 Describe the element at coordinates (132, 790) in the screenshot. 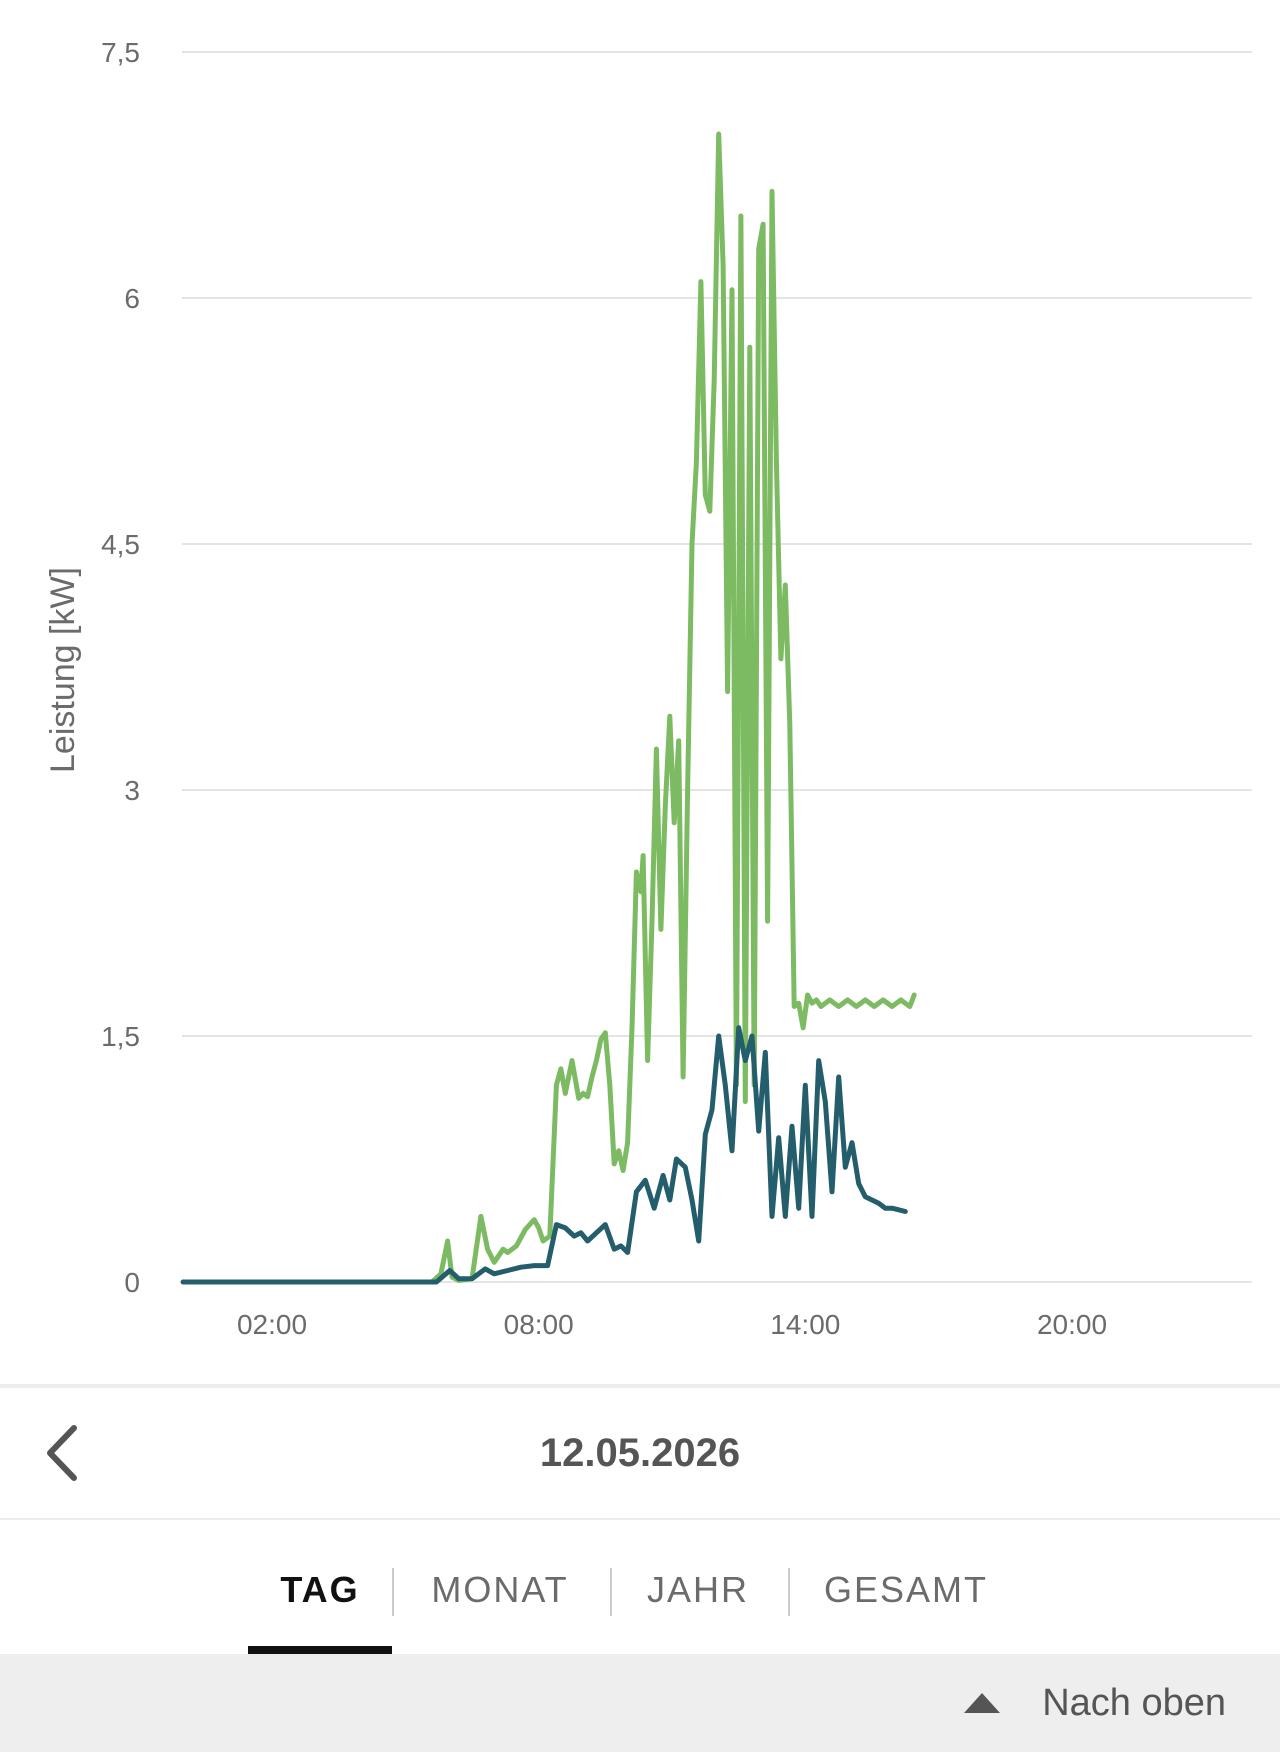

I see `y-tick-label: 3` at that location.